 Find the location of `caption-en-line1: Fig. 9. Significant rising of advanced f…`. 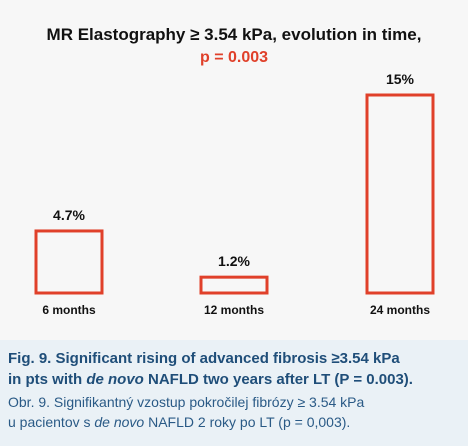

caption-en-line1: Fig. 9. Significant rising of advanced f… is located at coordinates (204, 358).